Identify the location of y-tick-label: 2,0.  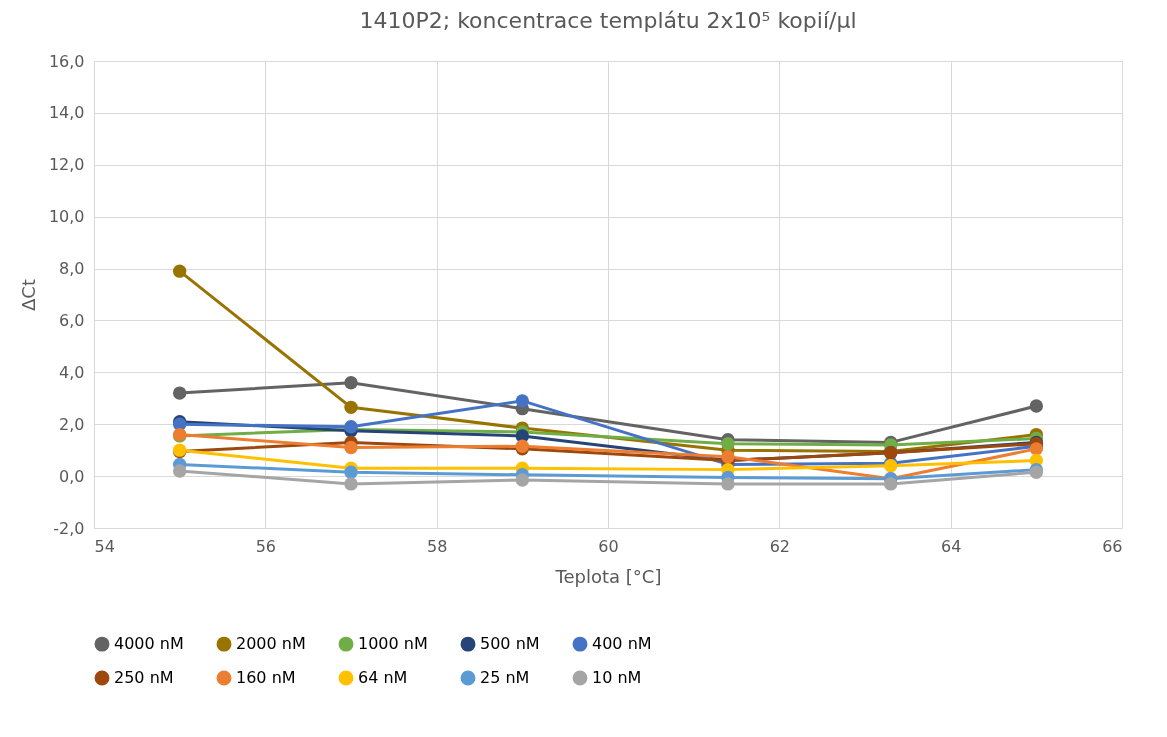
(72, 424).